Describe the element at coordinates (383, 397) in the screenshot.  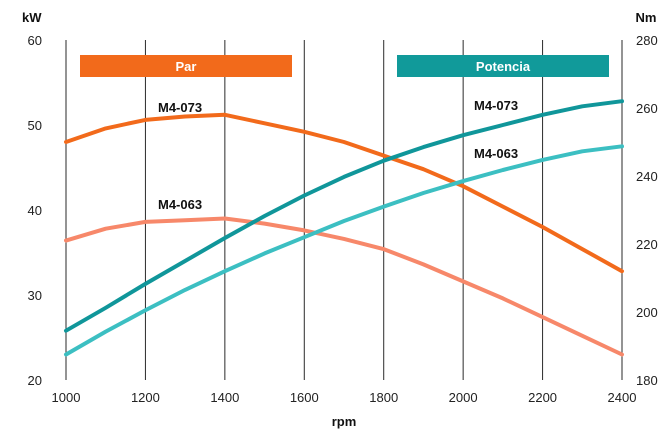
I see `x-tick-1800: 1800` at that location.